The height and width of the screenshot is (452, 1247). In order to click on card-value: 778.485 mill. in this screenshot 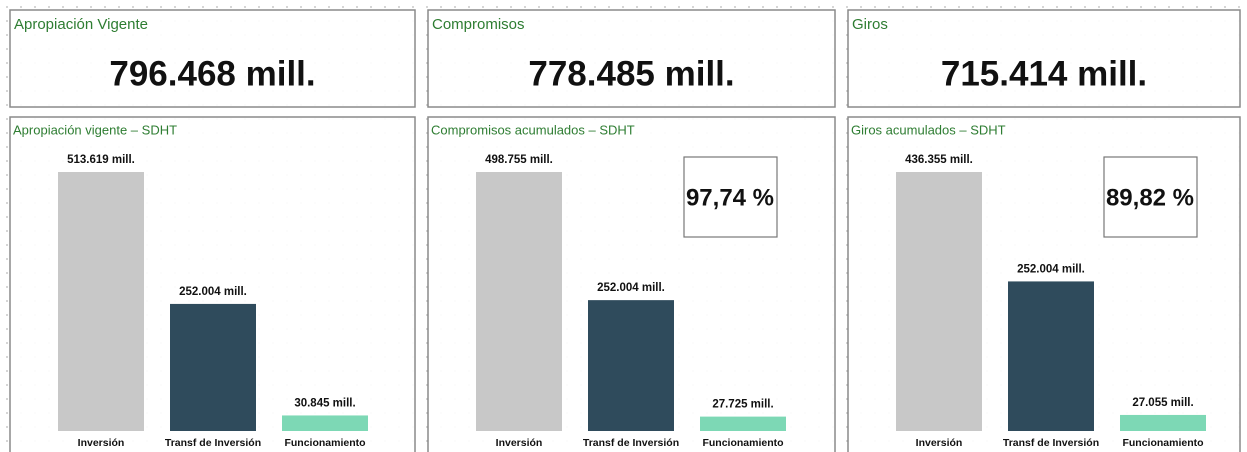, I will do `click(631, 73)`.